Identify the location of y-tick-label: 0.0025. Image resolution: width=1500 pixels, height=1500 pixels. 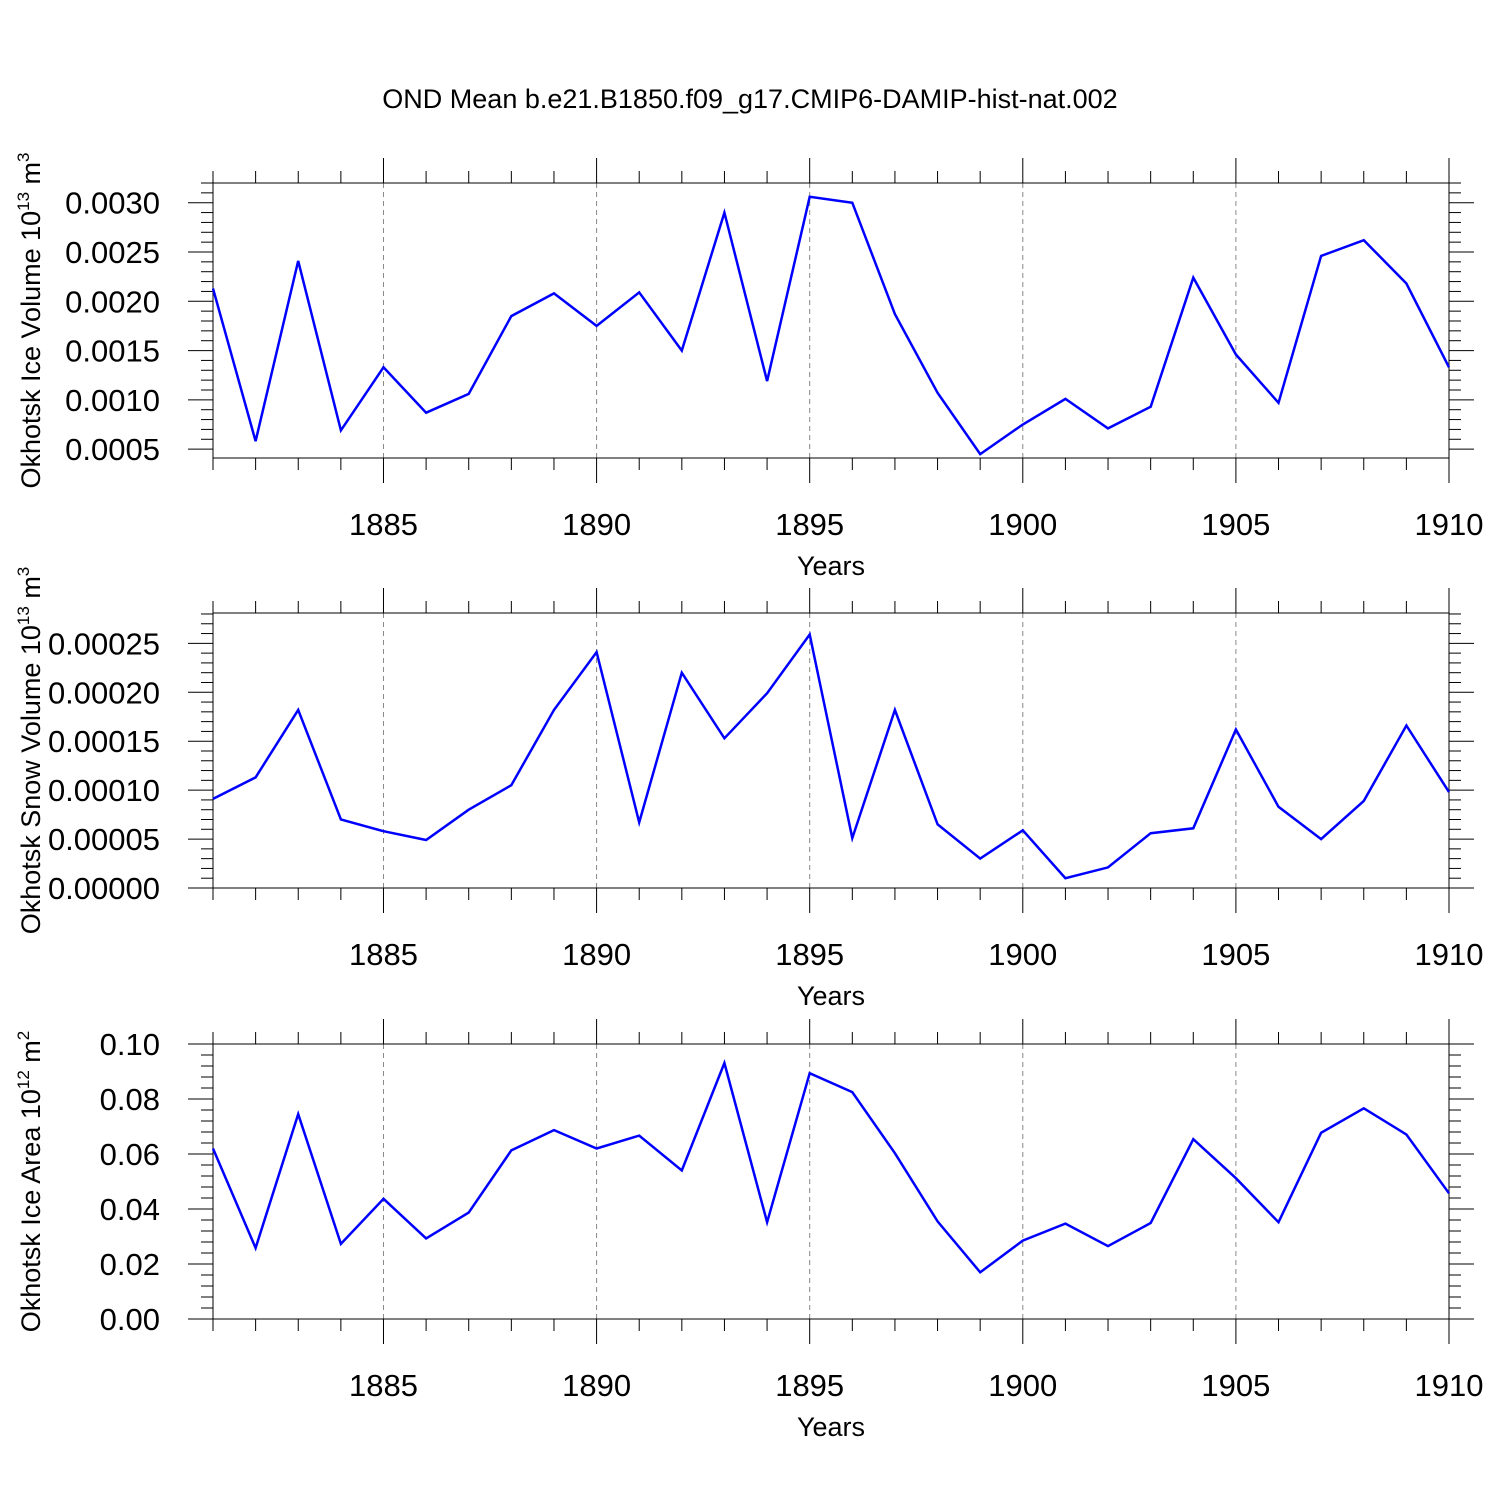
(112, 252).